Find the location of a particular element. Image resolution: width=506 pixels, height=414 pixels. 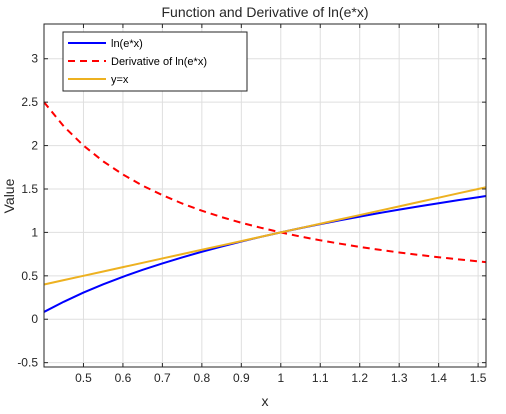

y-tick-label: 2 is located at coordinates (34, 146).